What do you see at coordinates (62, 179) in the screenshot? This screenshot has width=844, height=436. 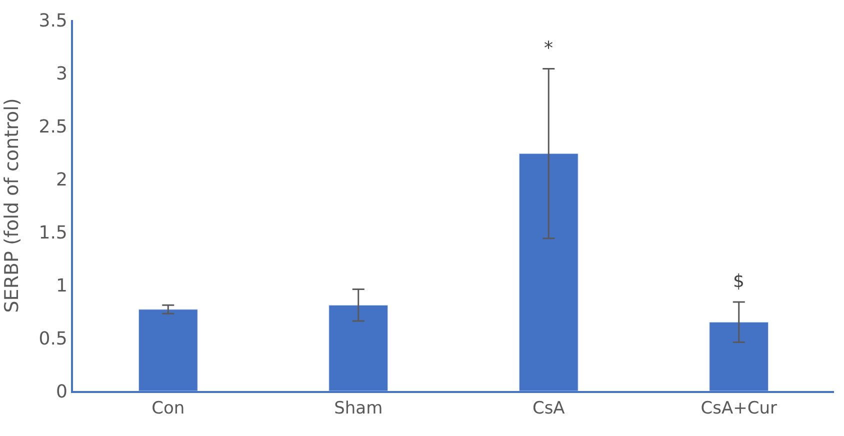 I see `y-tick-label: 2` at bounding box center [62, 179].